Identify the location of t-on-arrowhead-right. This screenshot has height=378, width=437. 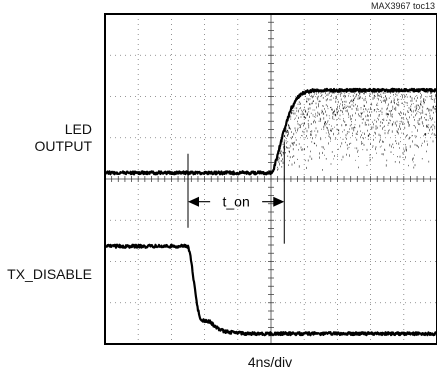
(279, 201).